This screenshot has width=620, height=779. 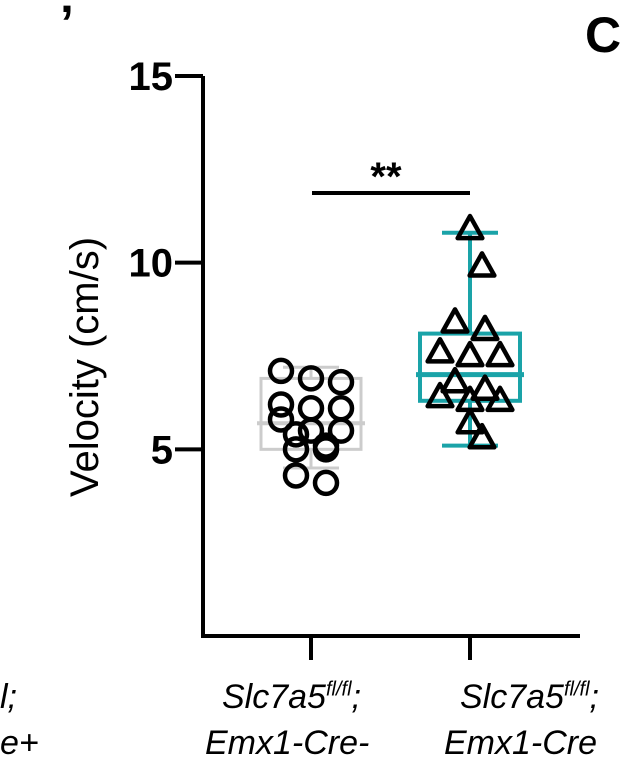 I want to click on significance-label: **, so click(x=386, y=177).